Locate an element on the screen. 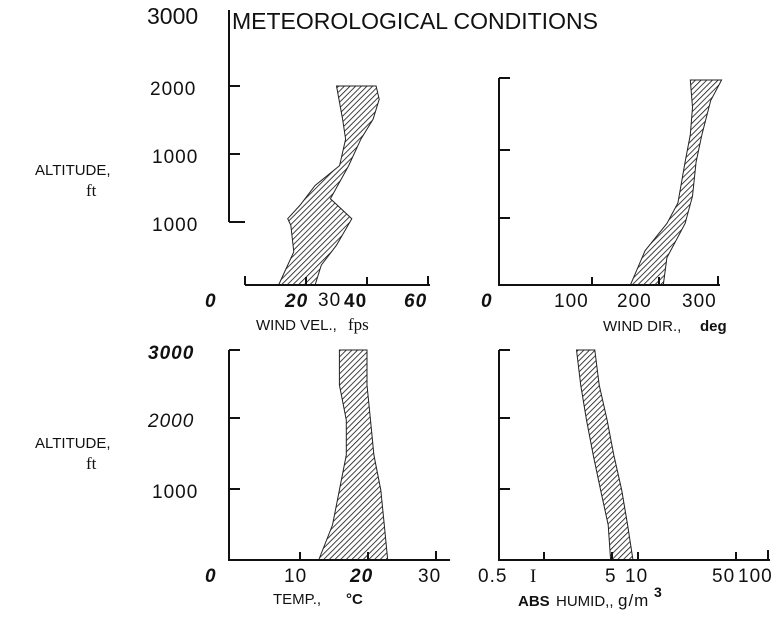 Image resolution: width=783 pixels, height=619 pixels. panel-wind-direction: 0 100 200 300 WIND DIR., deg is located at coordinates (604, 206).